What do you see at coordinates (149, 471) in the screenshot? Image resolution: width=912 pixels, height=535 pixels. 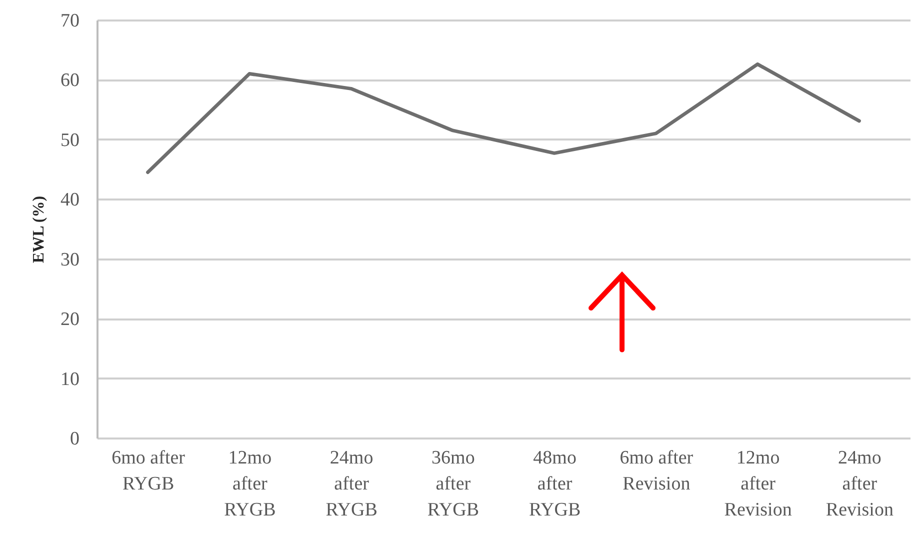 I see `x-tick-label: 6mo after RYGB` at bounding box center [149, 471].